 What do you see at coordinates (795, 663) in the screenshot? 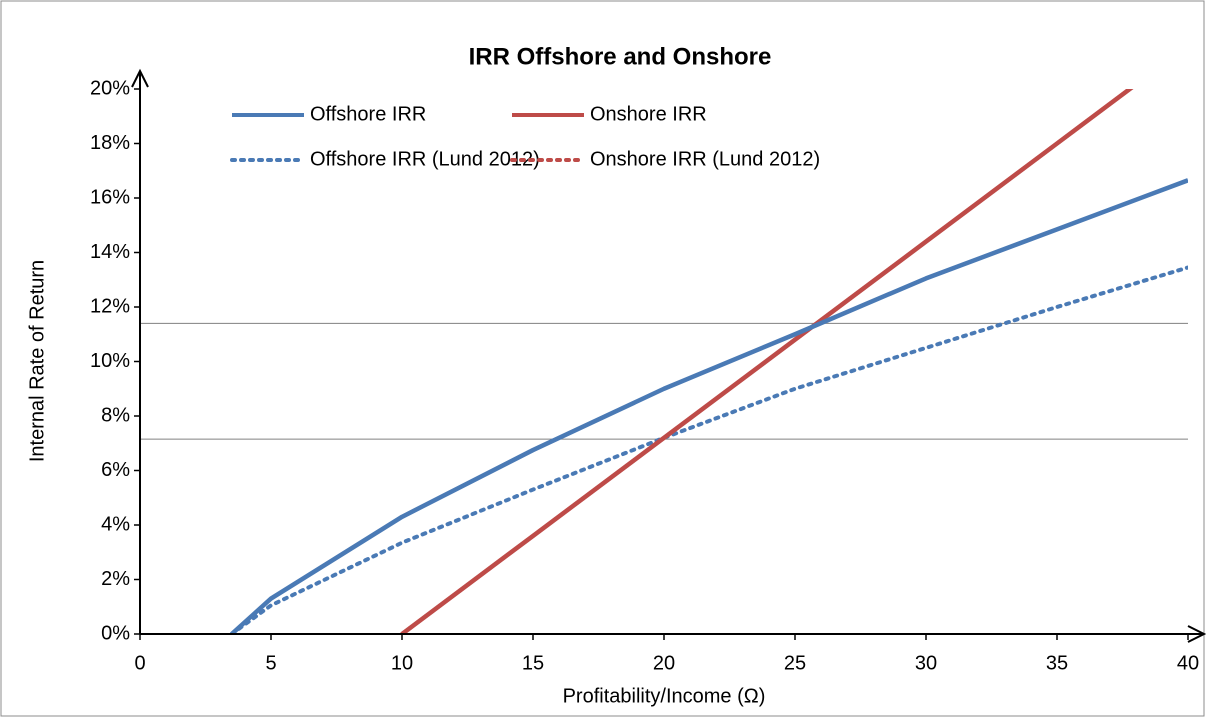
I see `x-tick-label: 25` at bounding box center [795, 663].